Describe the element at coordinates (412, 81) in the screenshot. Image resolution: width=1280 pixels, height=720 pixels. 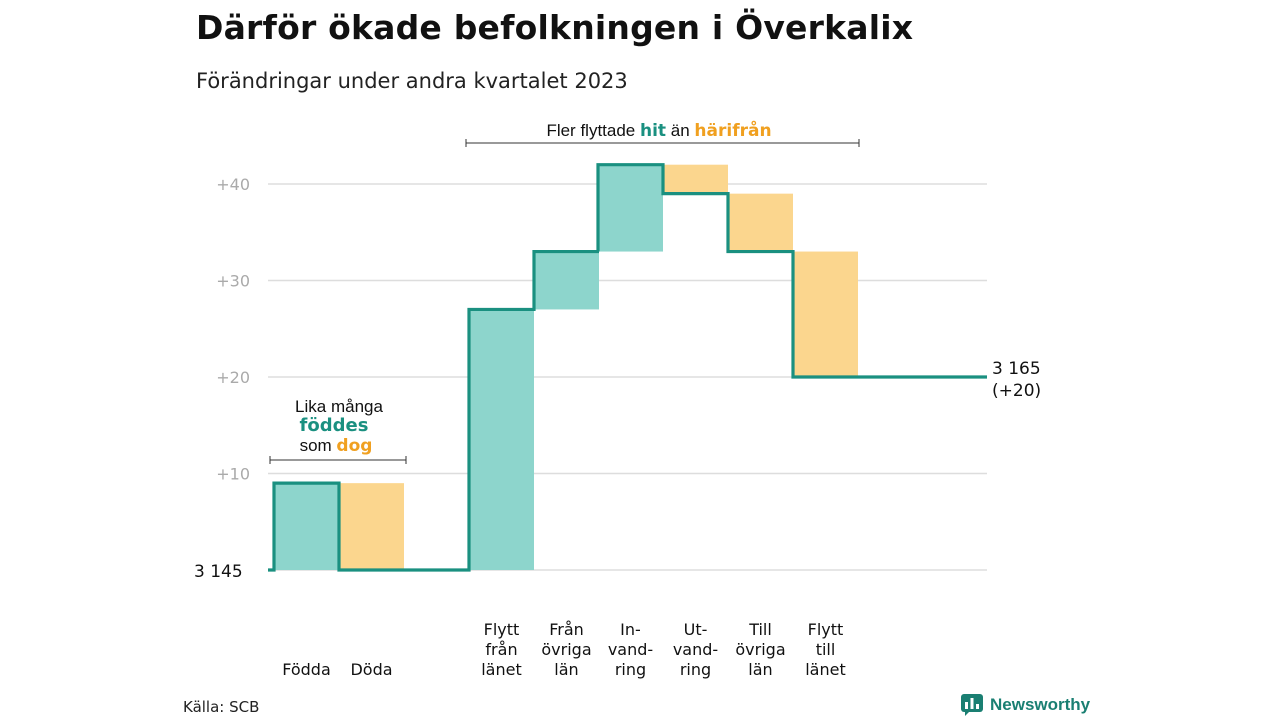
I see `chart-subtitle: Förändringar under andra kvartalet 2023` at that location.